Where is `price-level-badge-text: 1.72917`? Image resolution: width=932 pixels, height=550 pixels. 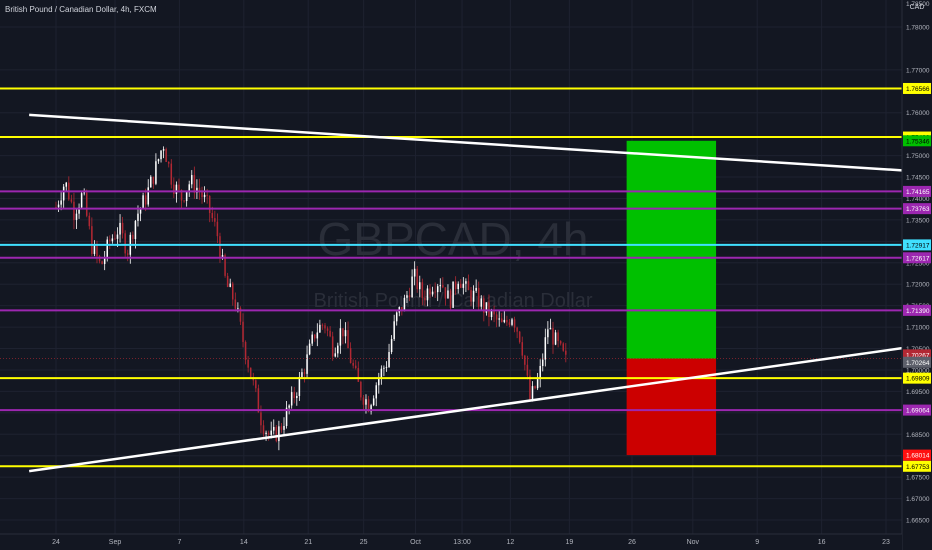 price-level-badge-text: 1.72917 is located at coordinates (918, 245).